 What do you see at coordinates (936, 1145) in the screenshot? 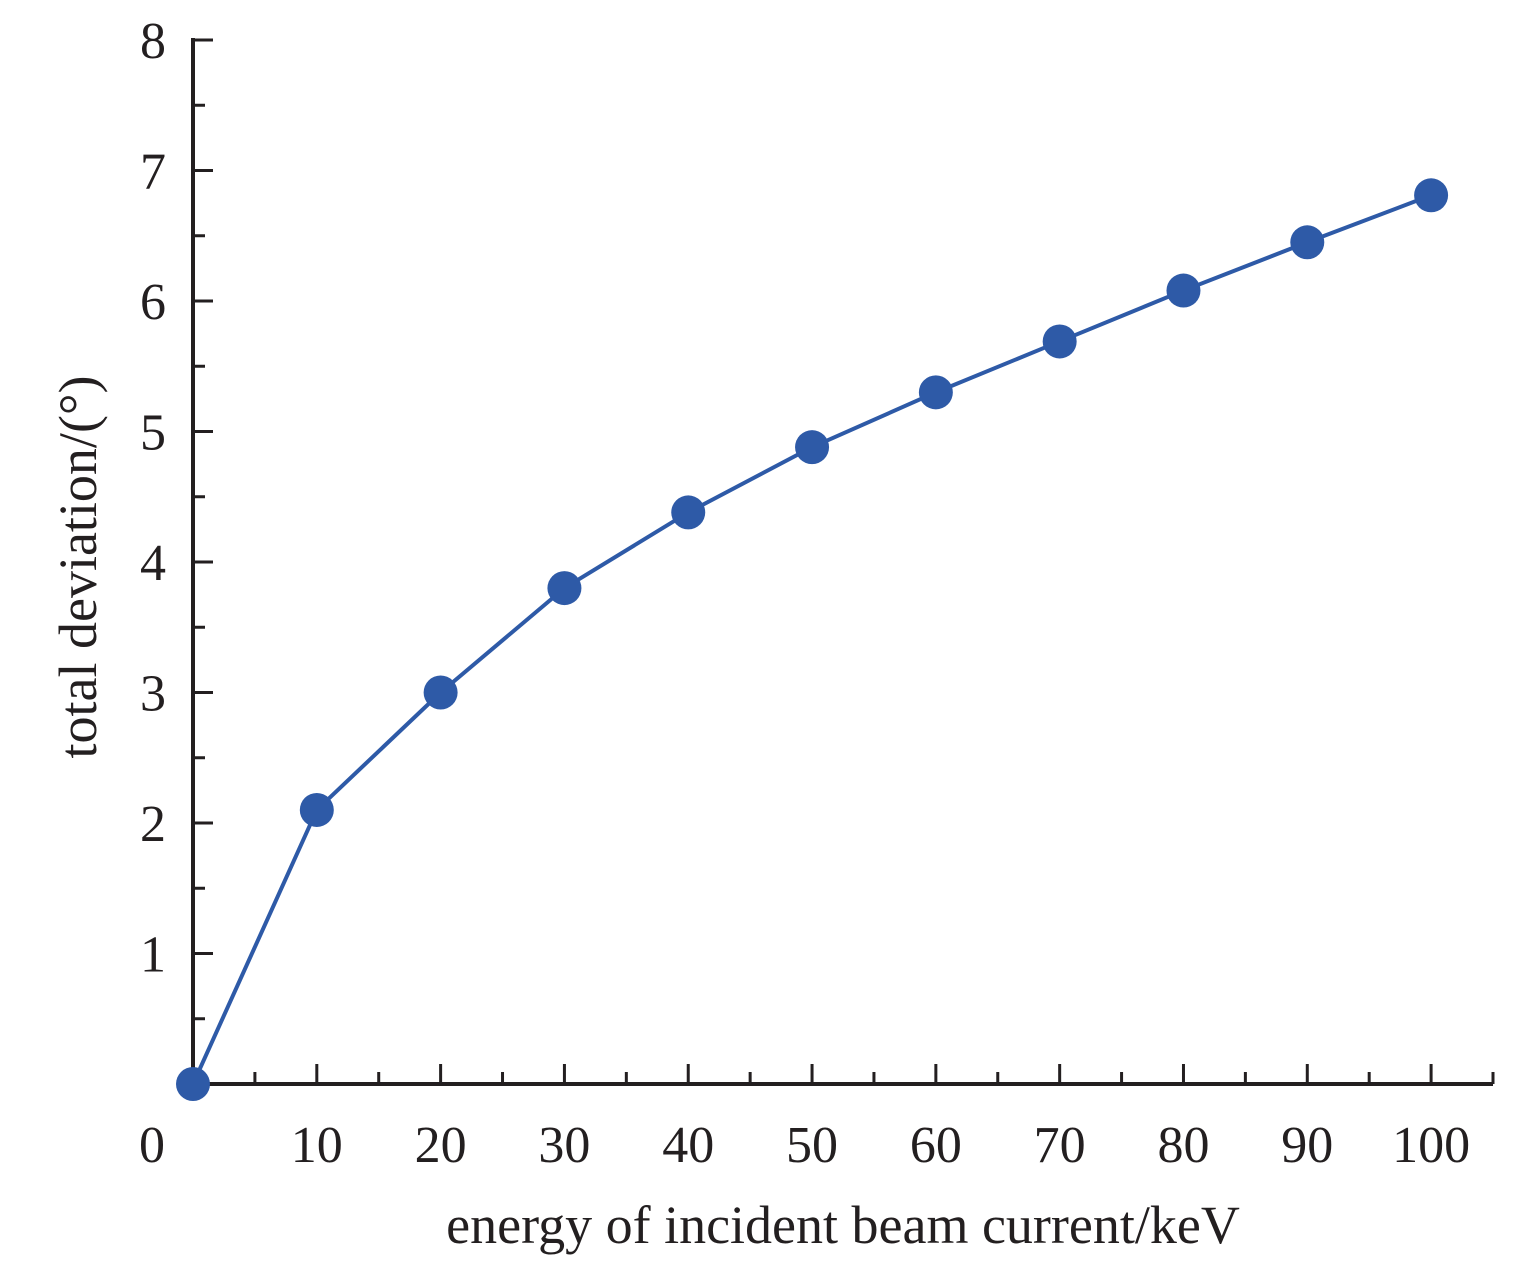
I see `x-tick-label: 60` at bounding box center [936, 1145].